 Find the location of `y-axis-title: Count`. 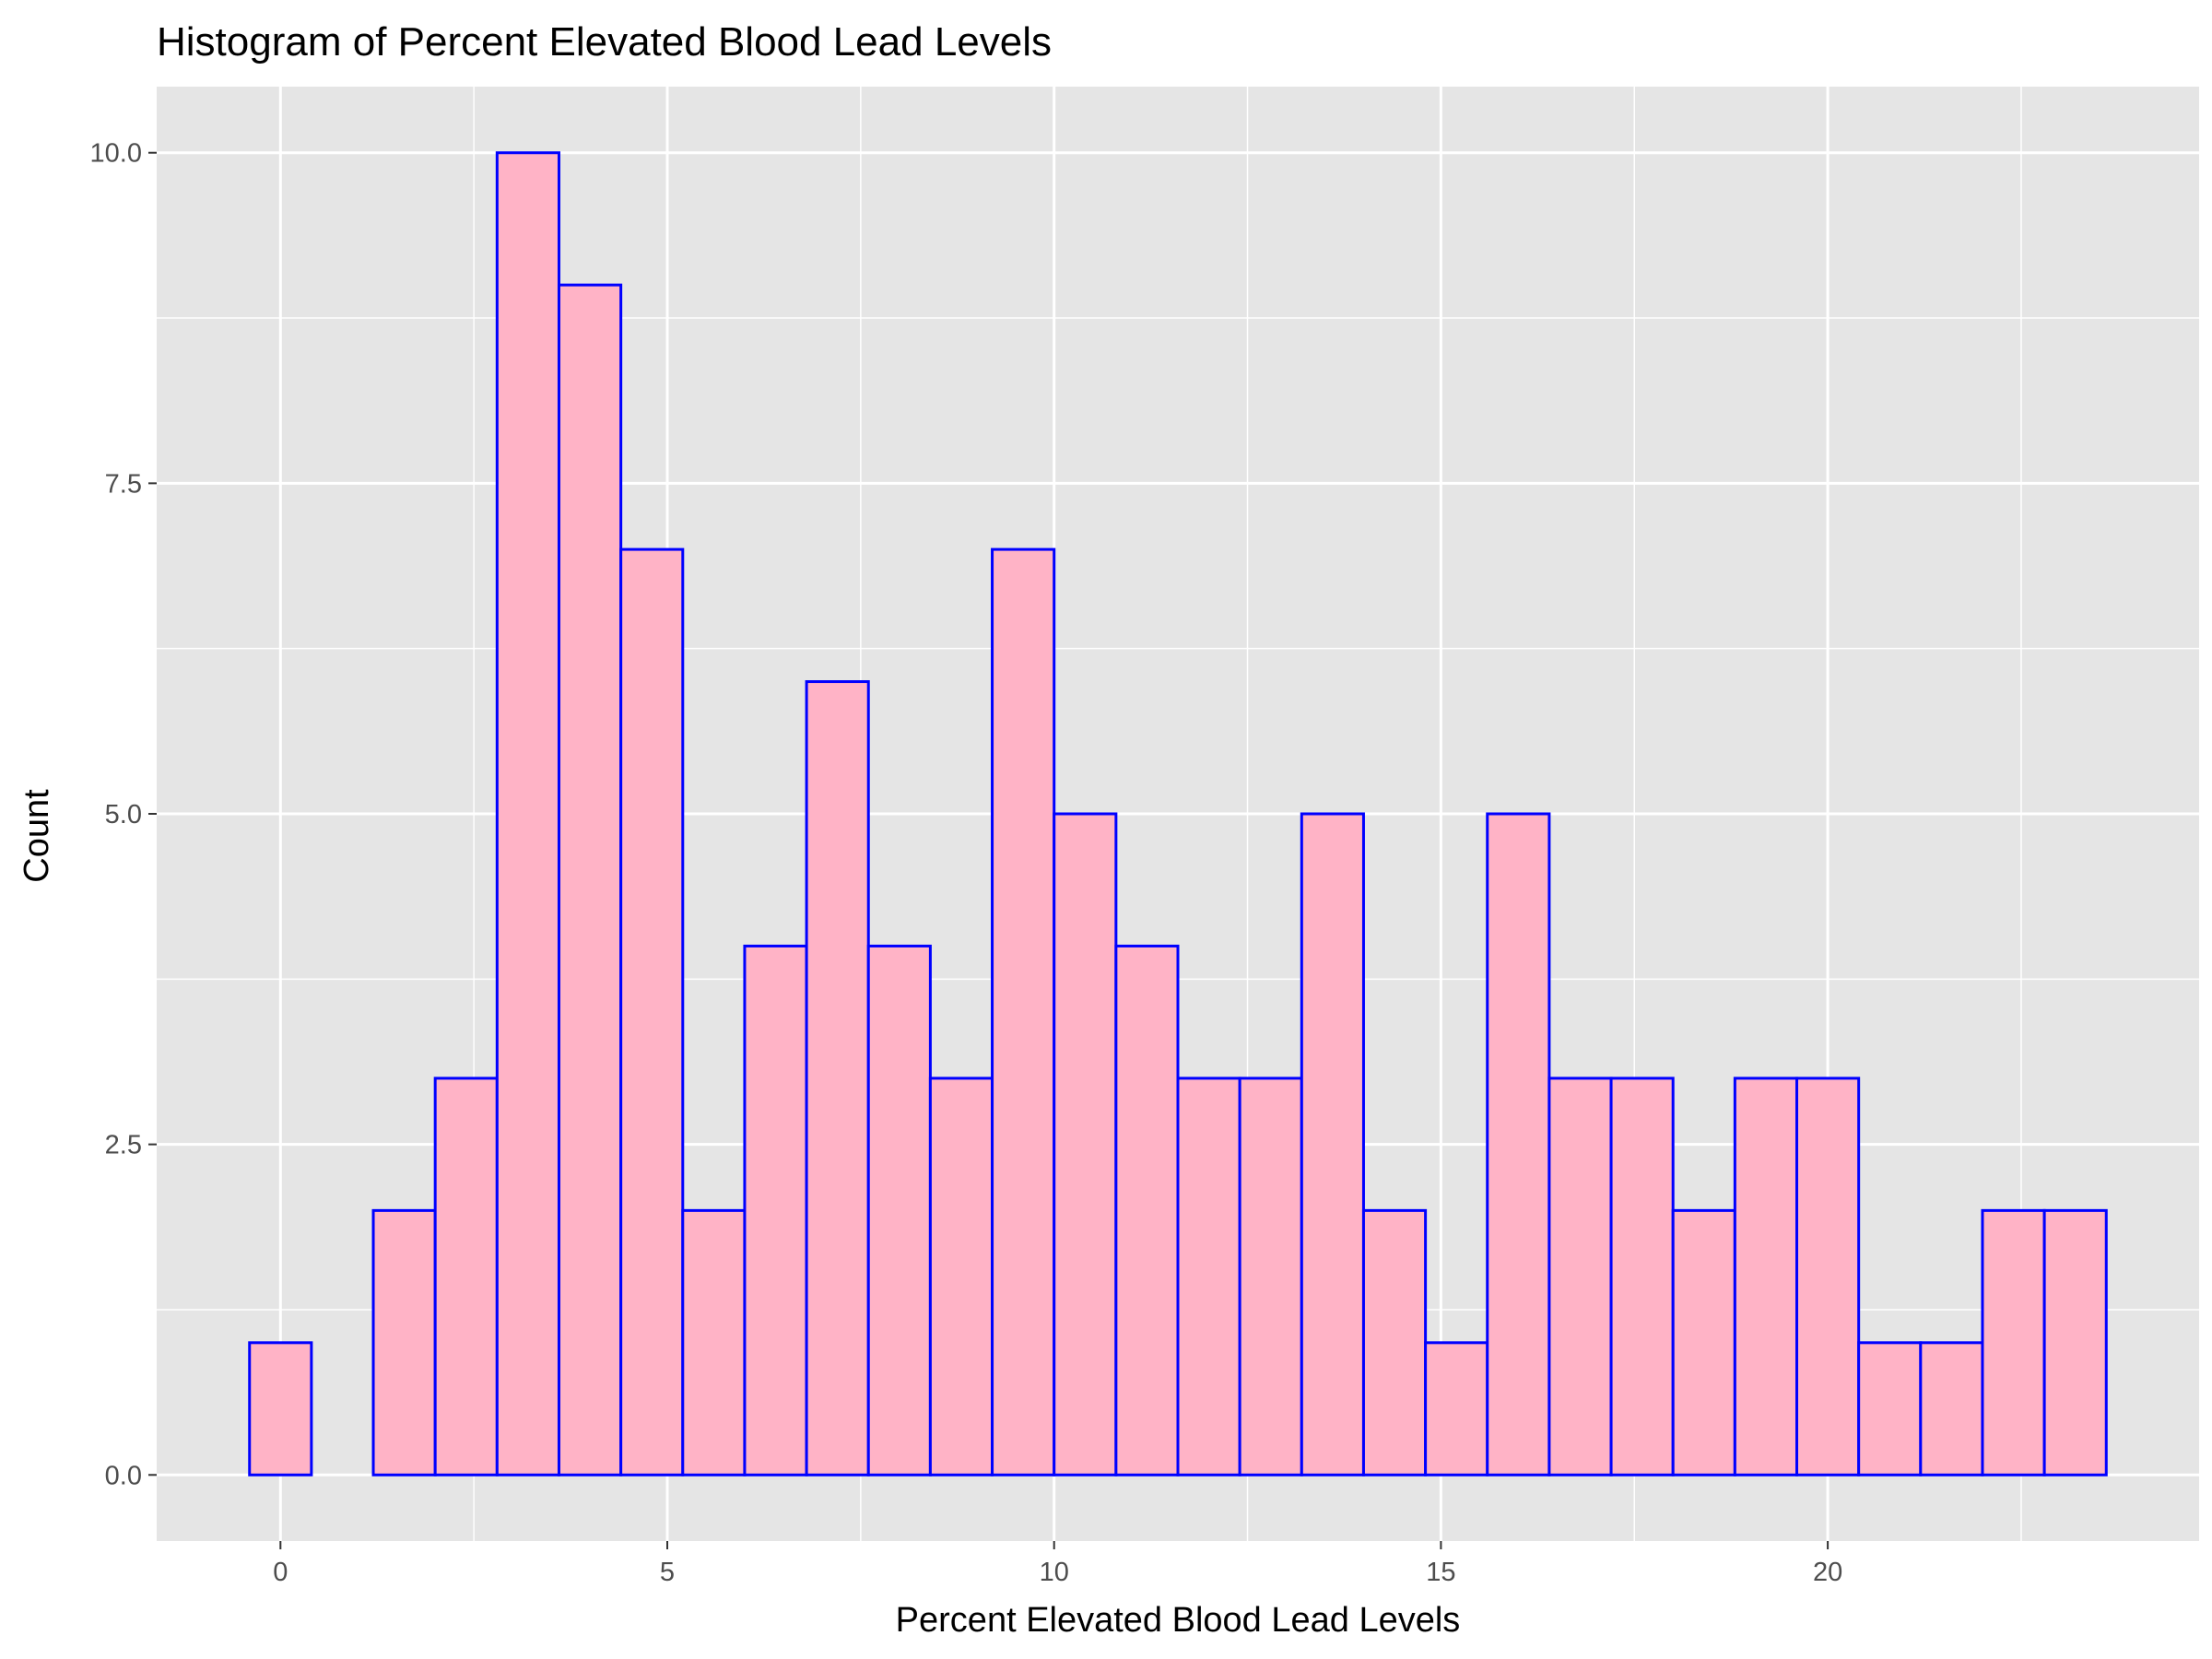

y-axis-title: Count is located at coordinates (37, 836).